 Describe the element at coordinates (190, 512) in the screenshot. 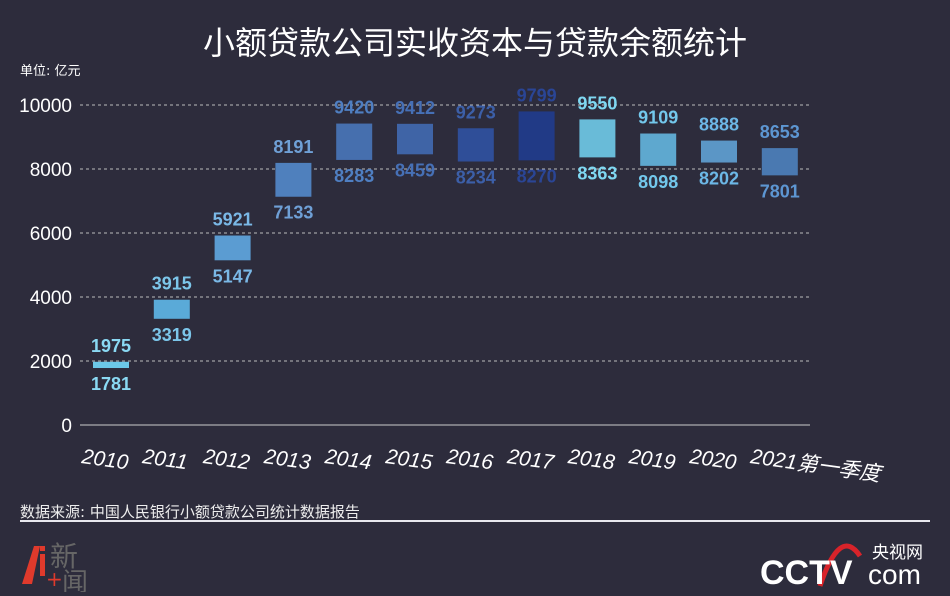

I see `source-note: 数据来源: 中国人民银行小额贷款公司统计数据报告` at that location.